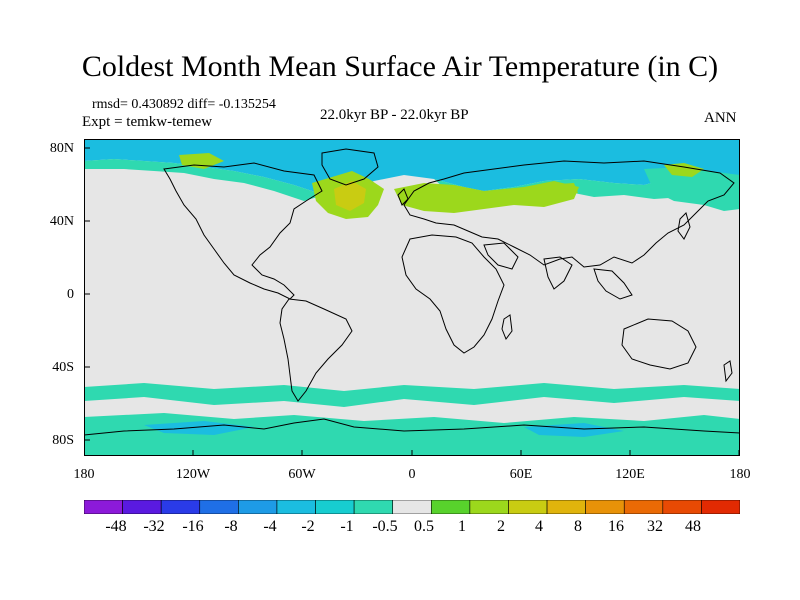  Describe the element at coordinates (70, 294) in the screenshot. I see `y-tick-label: 0` at that location.